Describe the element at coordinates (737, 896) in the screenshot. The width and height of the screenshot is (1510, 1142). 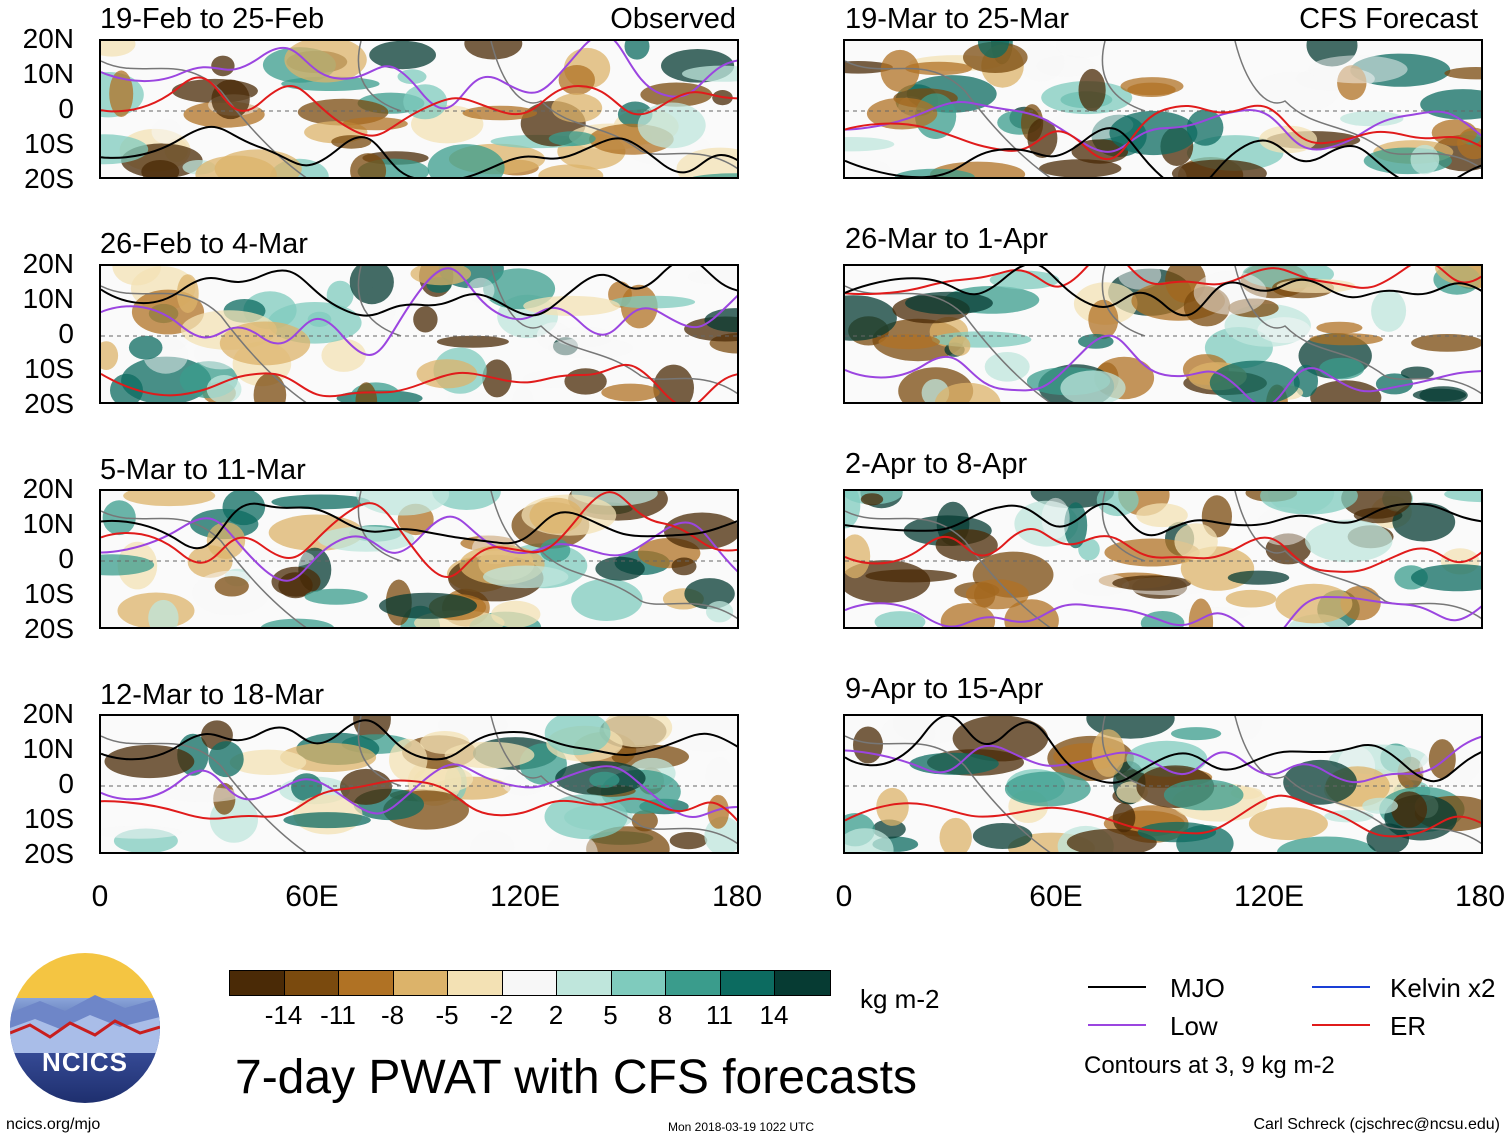
I see `x-tick-180-left: 180` at that location.